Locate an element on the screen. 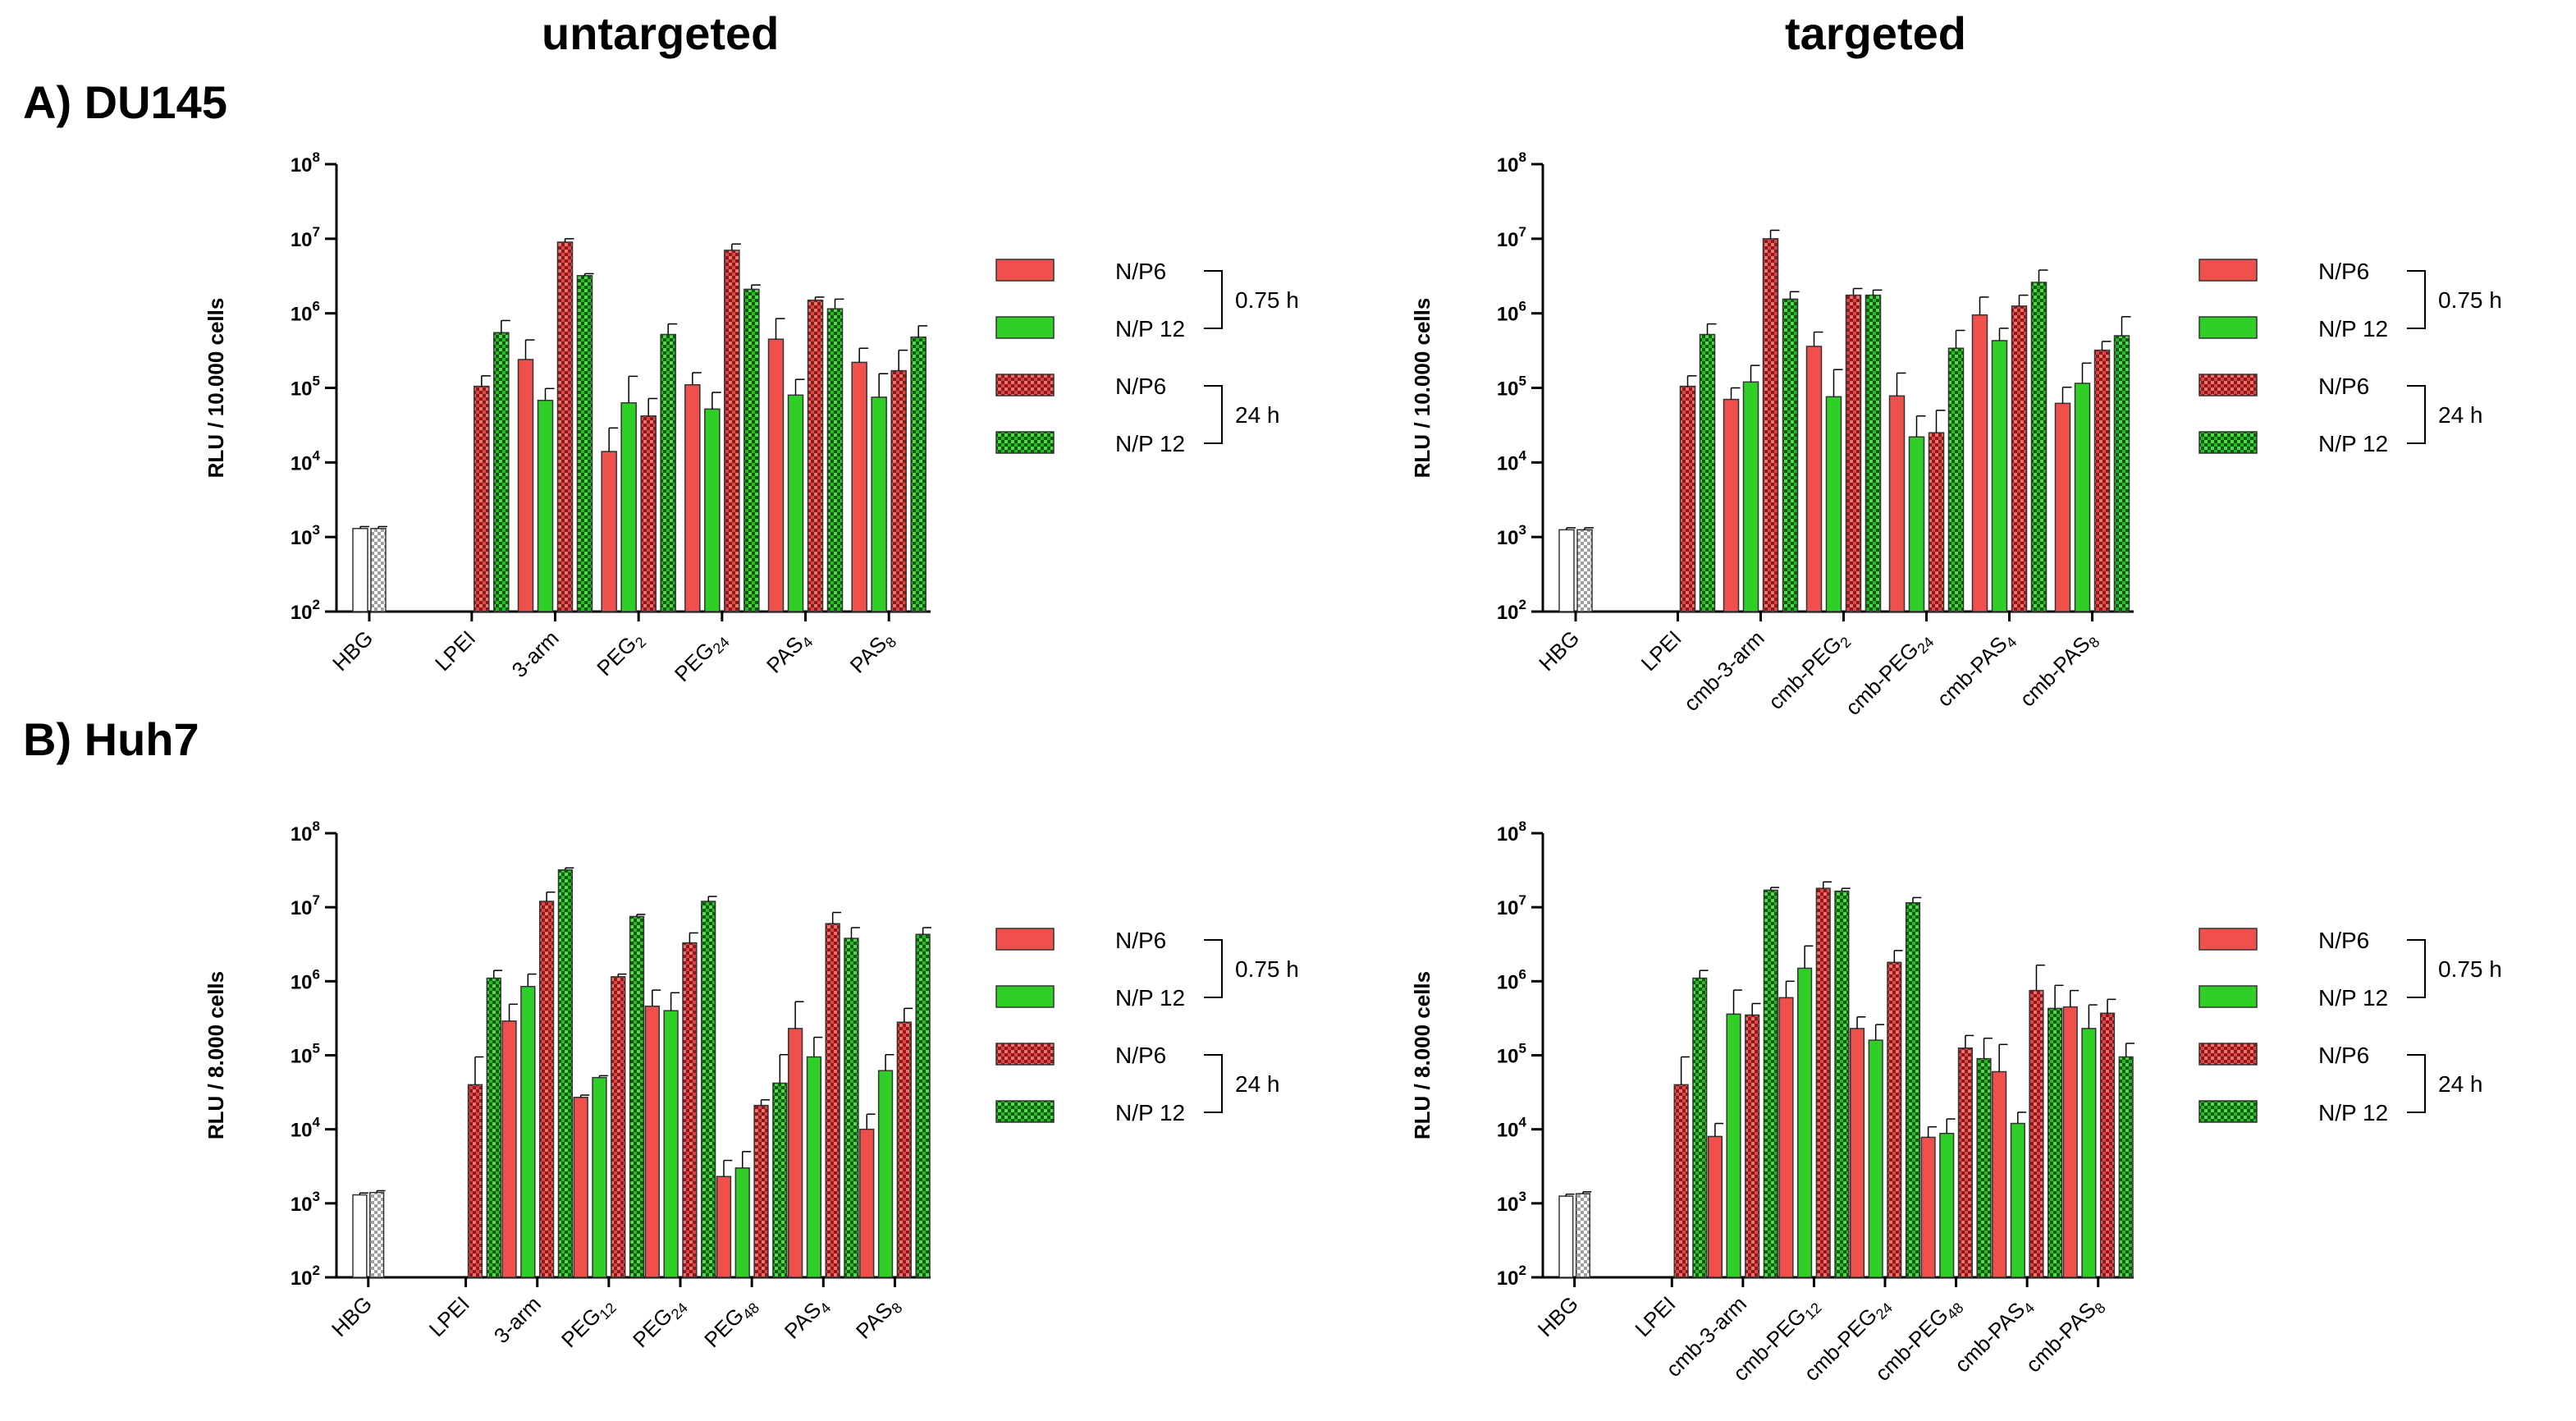 The image size is (2576, 1421). bar-hbg-np12 is located at coordinates (1583, 1236).